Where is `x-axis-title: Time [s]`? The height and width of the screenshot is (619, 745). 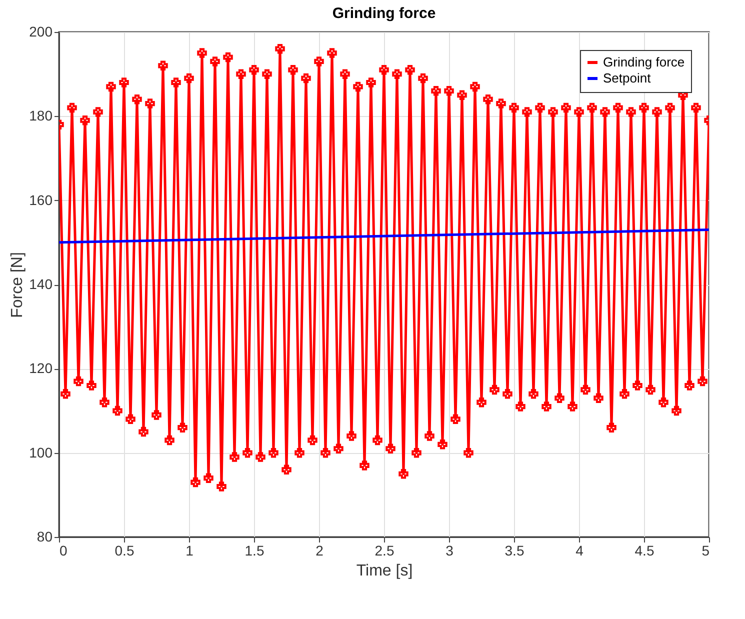 x-axis-title: Time [s] is located at coordinates (384, 571).